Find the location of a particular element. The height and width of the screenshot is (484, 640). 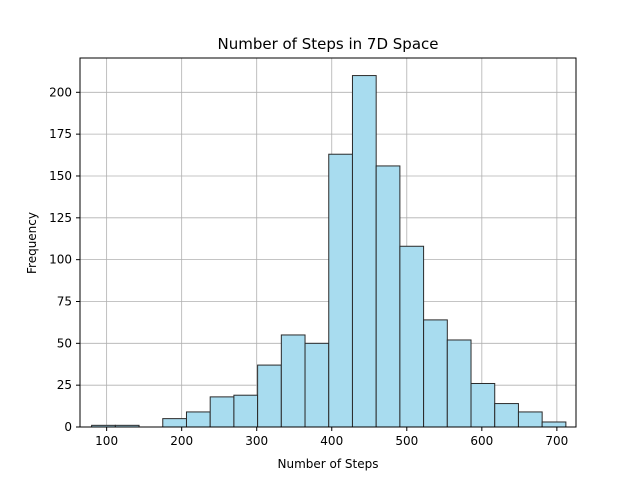

x-tick-label: 400 is located at coordinates (331, 441).